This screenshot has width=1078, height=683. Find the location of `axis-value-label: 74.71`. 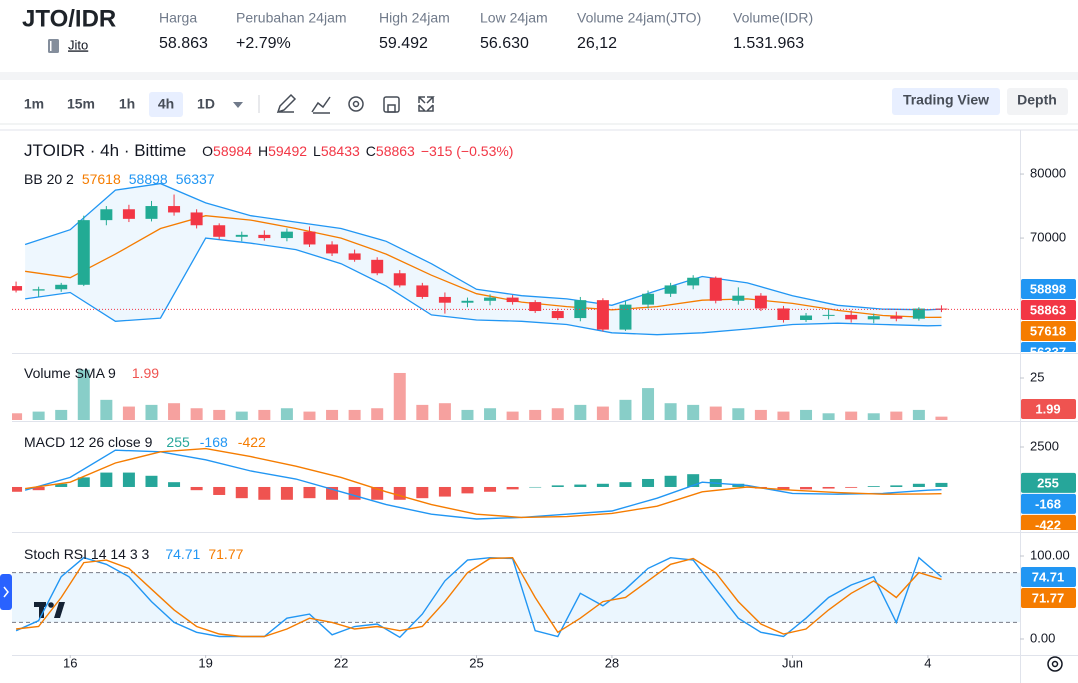

axis-value-label: 74.71 is located at coordinates (1048, 576).